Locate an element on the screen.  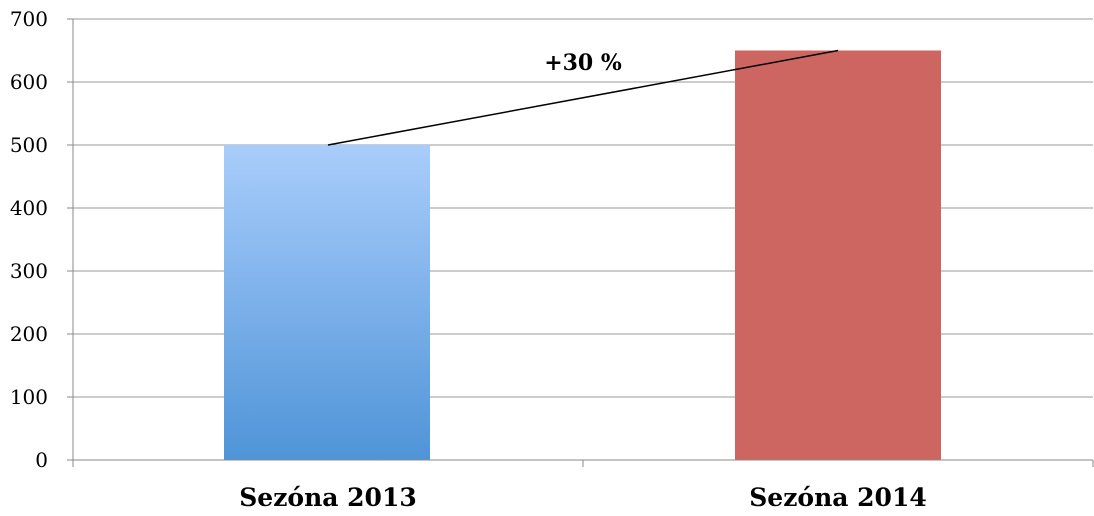
growth-label: +30 % is located at coordinates (583, 63).